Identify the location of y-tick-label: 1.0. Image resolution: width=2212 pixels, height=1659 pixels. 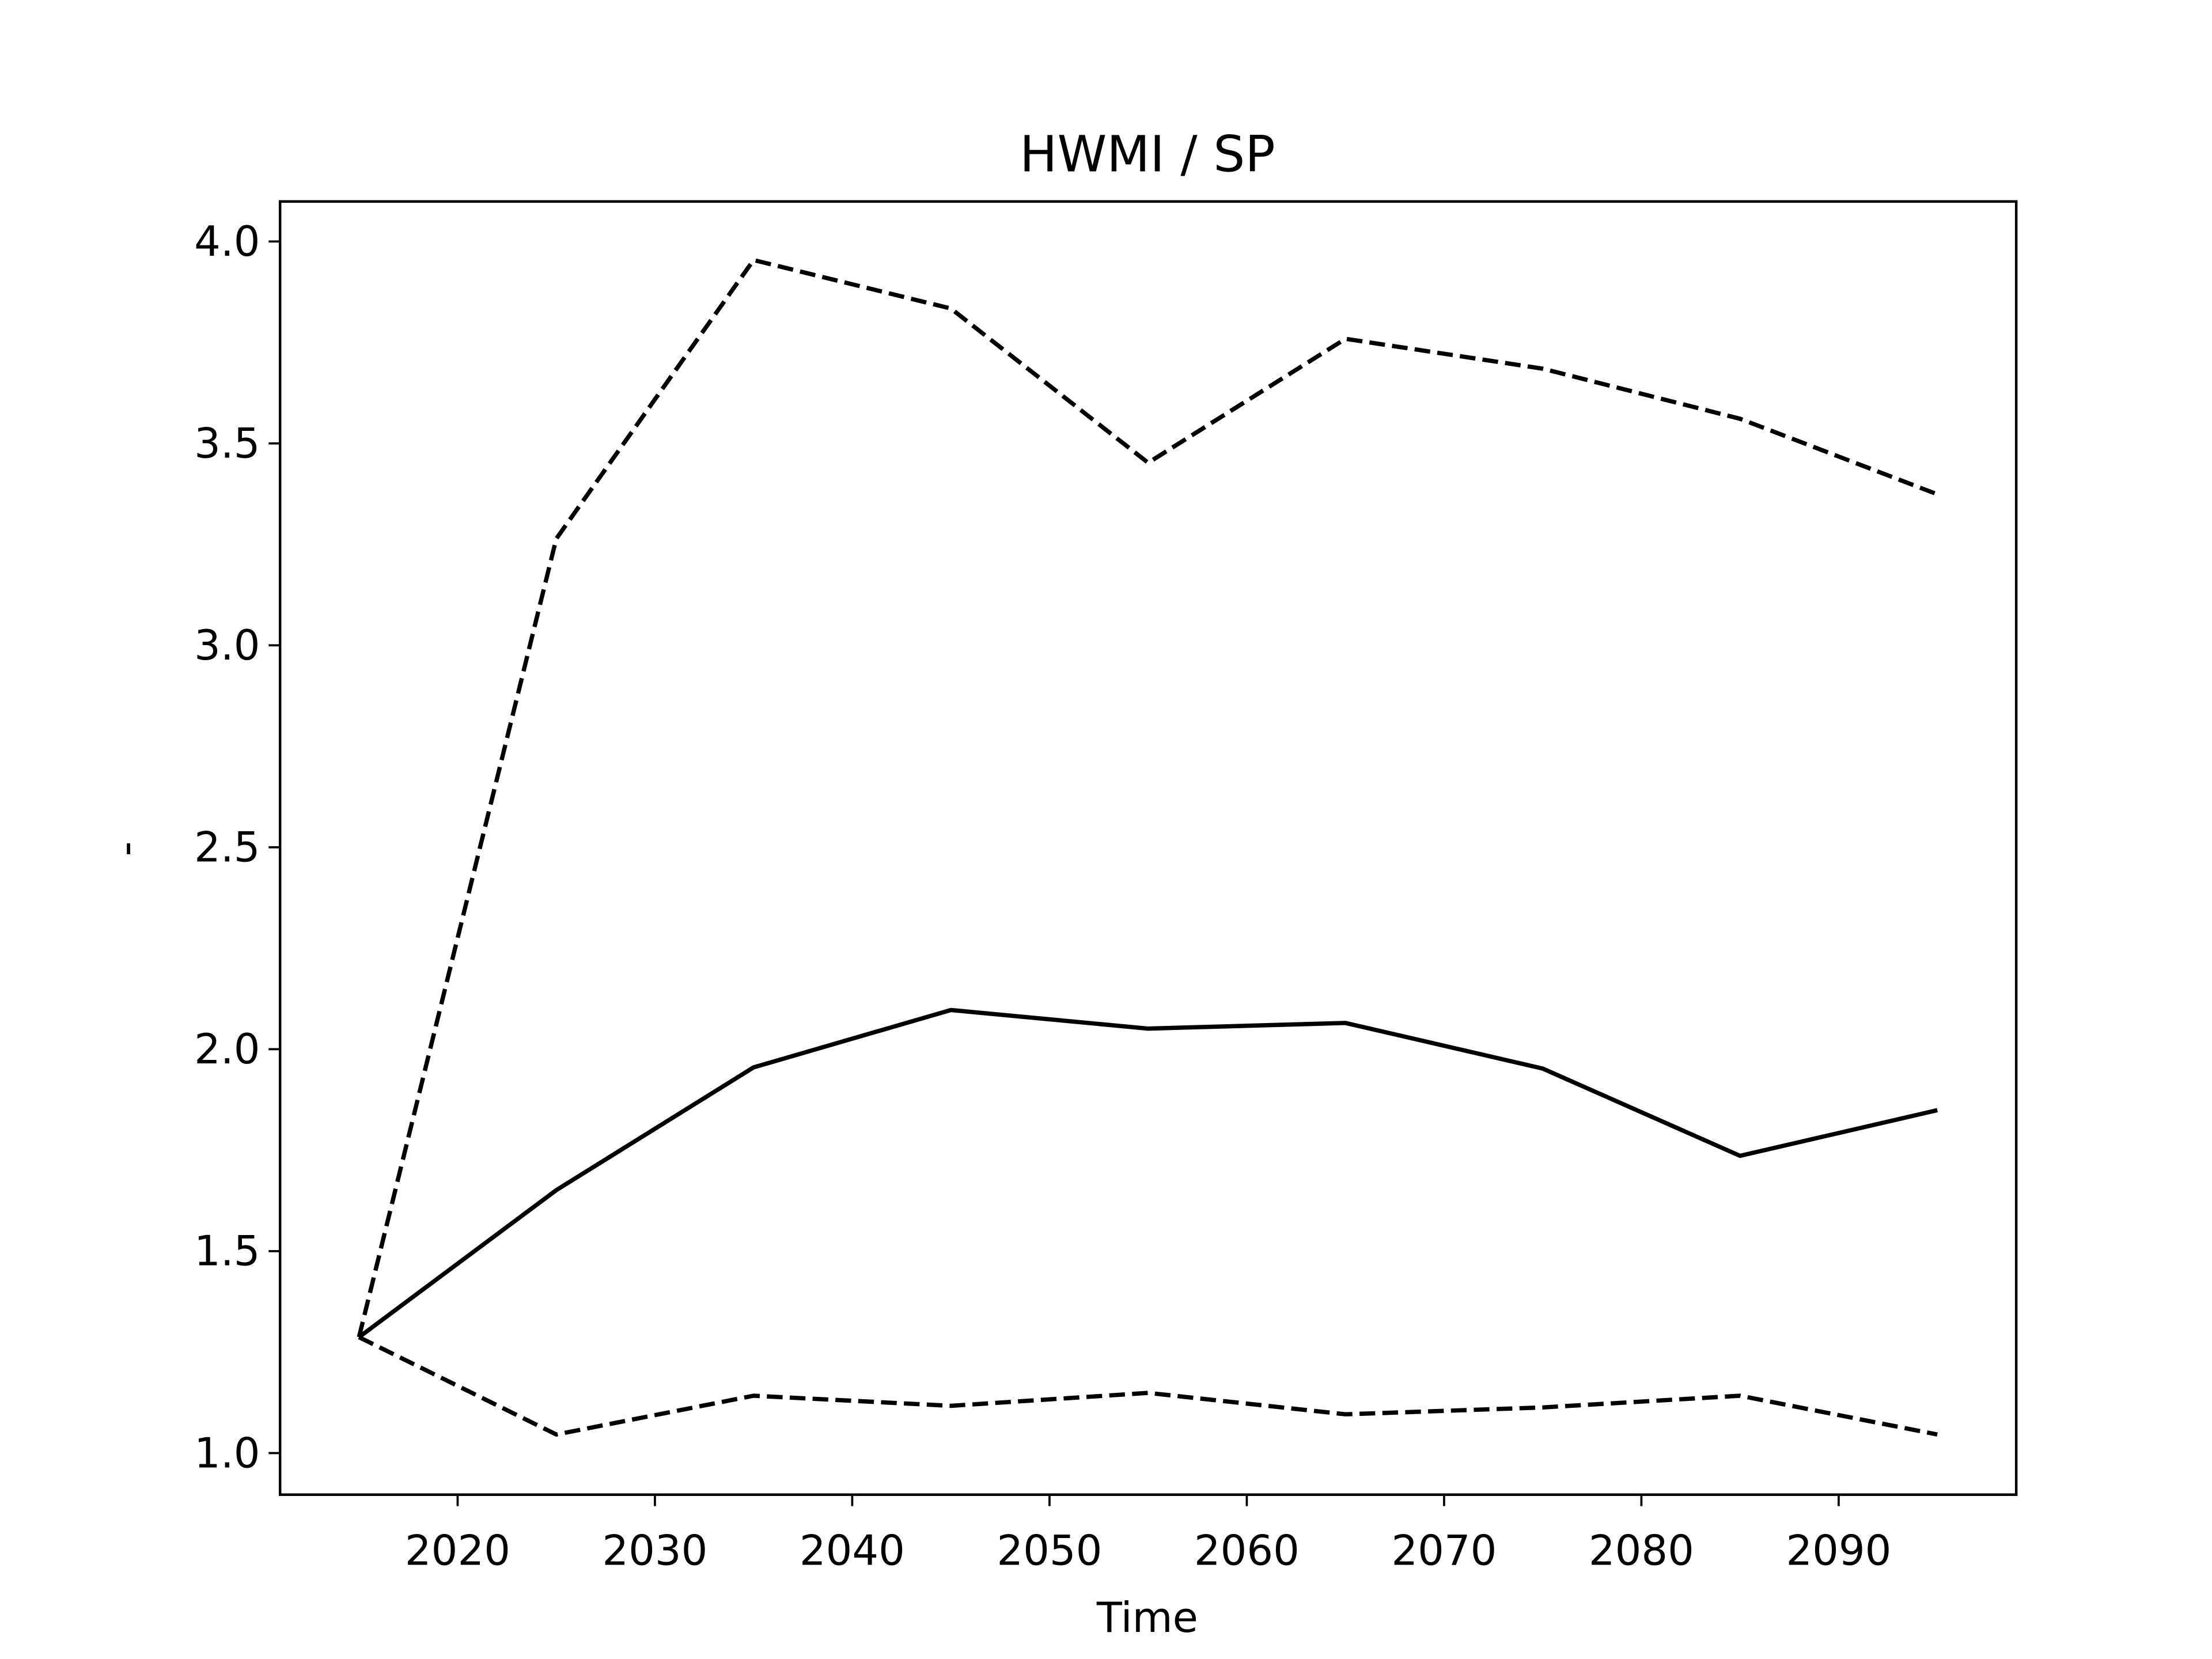
(227, 1453).